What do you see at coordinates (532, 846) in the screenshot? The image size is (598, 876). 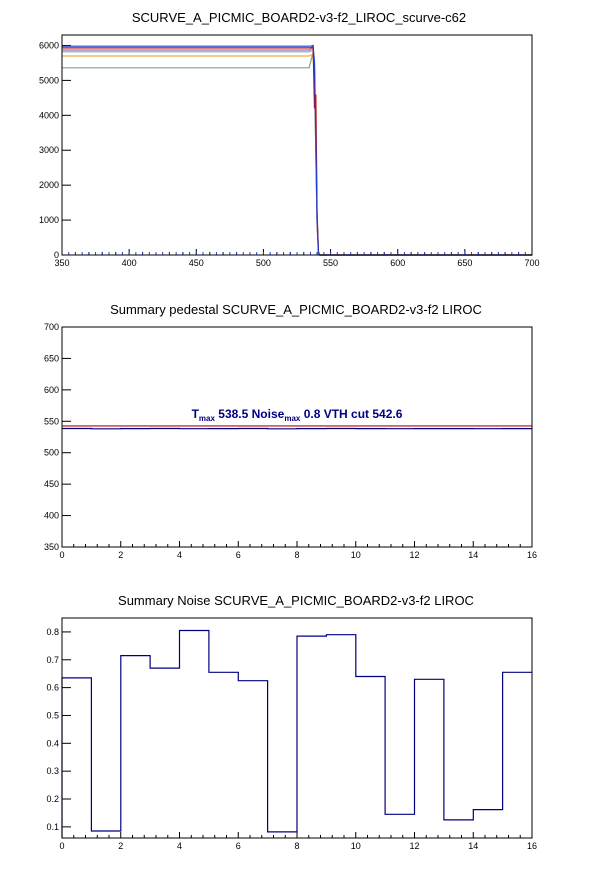 I see `noise-x-tick-label: 16` at bounding box center [532, 846].